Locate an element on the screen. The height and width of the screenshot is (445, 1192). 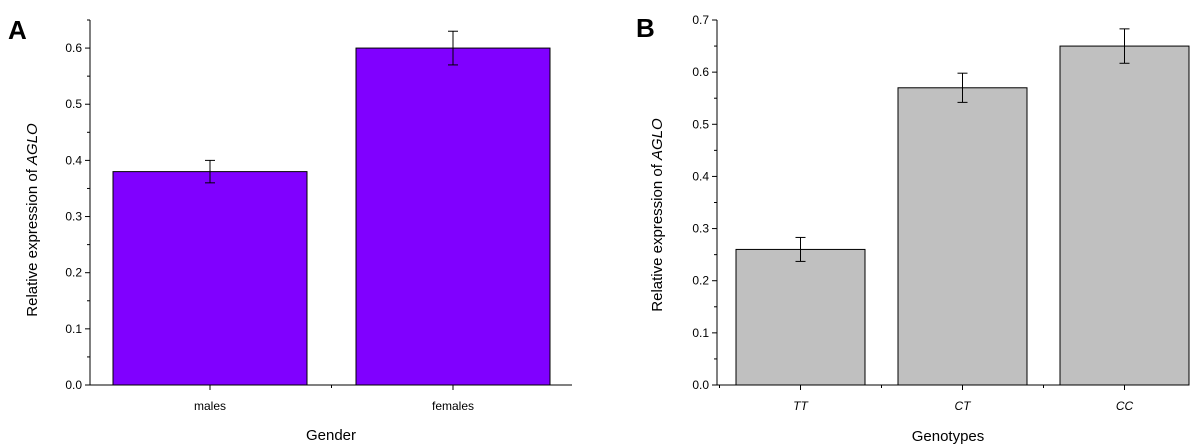
panel-b-letter: B is located at coordinates (645, 28).